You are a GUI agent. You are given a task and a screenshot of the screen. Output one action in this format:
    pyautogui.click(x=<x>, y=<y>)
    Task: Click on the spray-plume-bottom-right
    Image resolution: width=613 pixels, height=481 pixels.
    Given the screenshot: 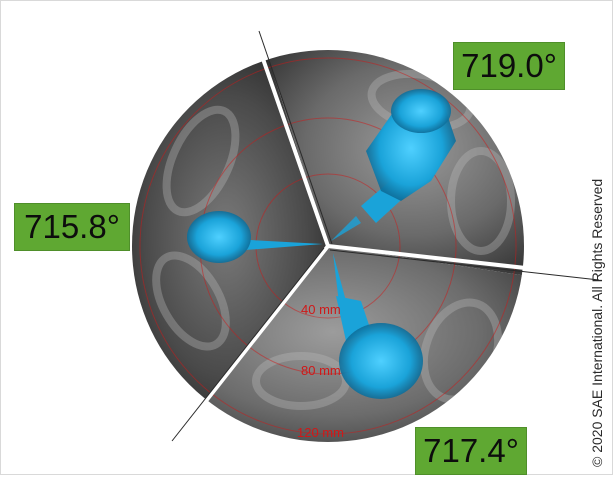 What is the action you would take?
    pyautogui.click(x=378, y=326)
    